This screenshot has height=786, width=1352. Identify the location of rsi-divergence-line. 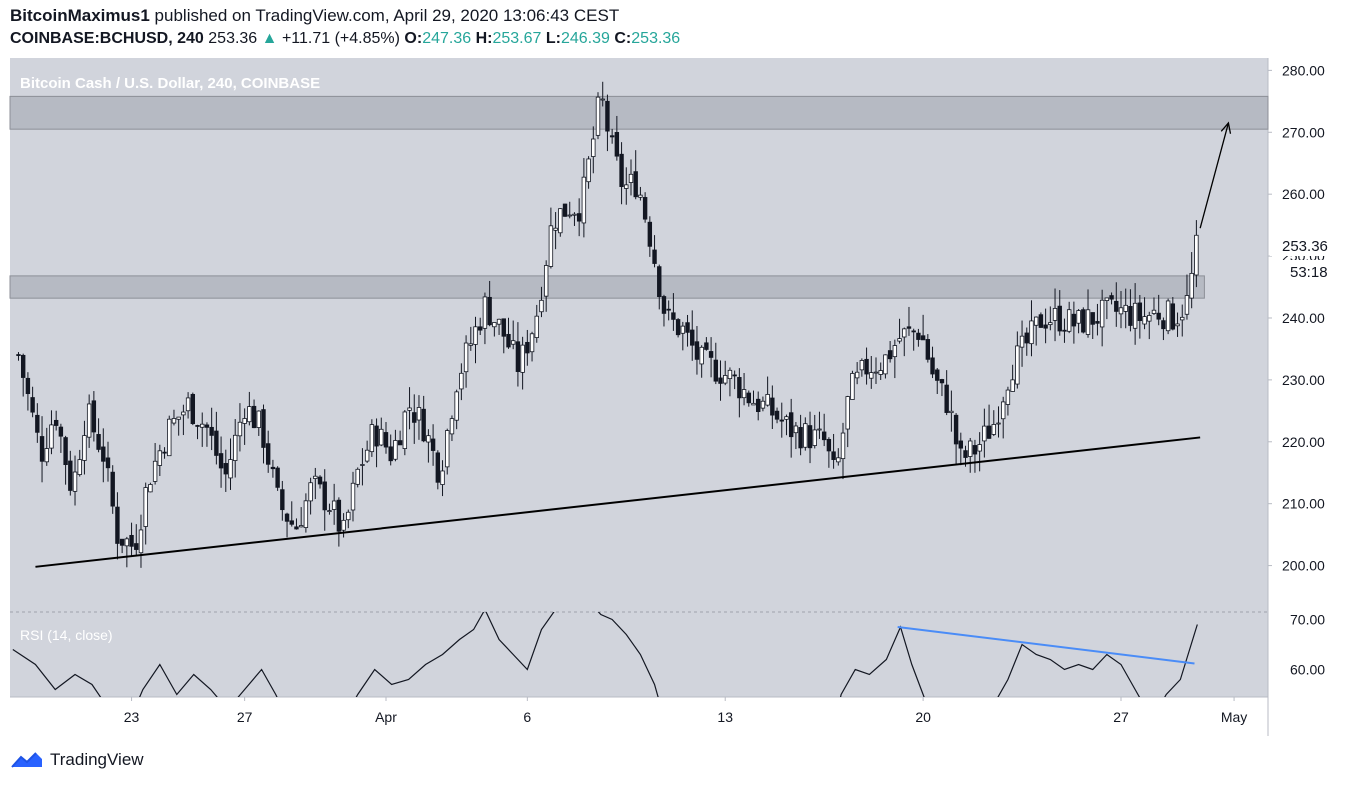
(1046, 645).